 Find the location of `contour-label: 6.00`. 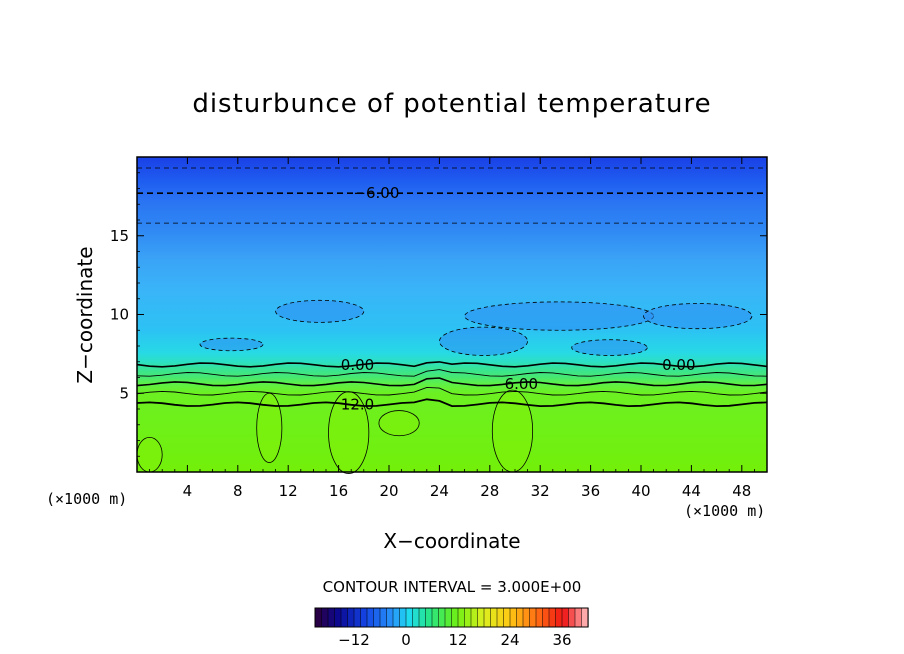

contour-label: 6.00 is located at coordinates (521, 384).